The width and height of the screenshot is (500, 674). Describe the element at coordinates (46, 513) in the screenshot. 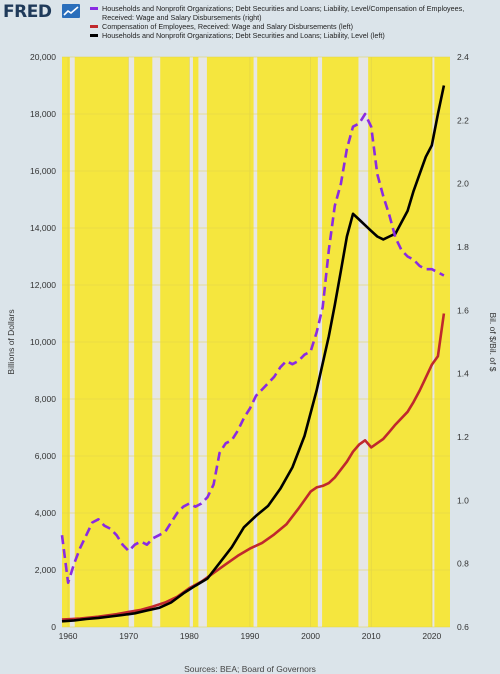

I see `y-left-tick: 4,000` at that location.